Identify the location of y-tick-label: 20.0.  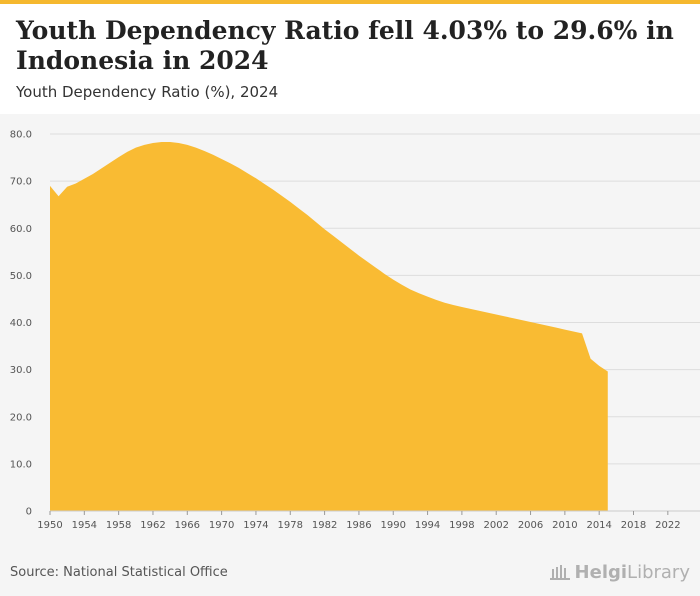
(21, 417).